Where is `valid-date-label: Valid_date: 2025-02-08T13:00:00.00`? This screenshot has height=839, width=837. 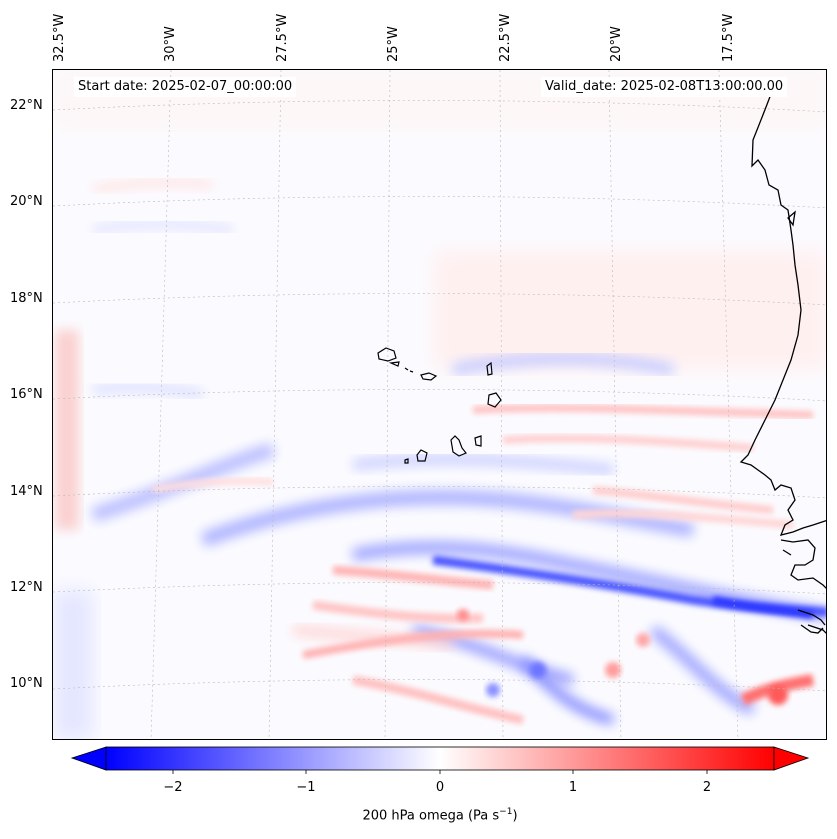 valid-date-label: Valid_date: 2025-02-08T13:00:00.00 is located at coordinates (664, 87).